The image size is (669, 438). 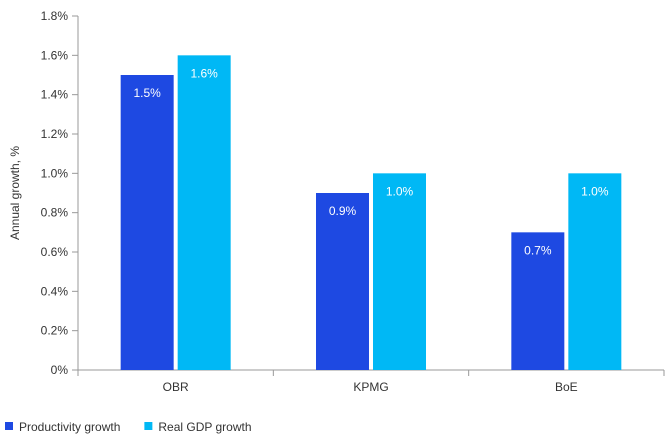 I want to click on y-tick-label: 1.6%, so click(x=55, y=55).